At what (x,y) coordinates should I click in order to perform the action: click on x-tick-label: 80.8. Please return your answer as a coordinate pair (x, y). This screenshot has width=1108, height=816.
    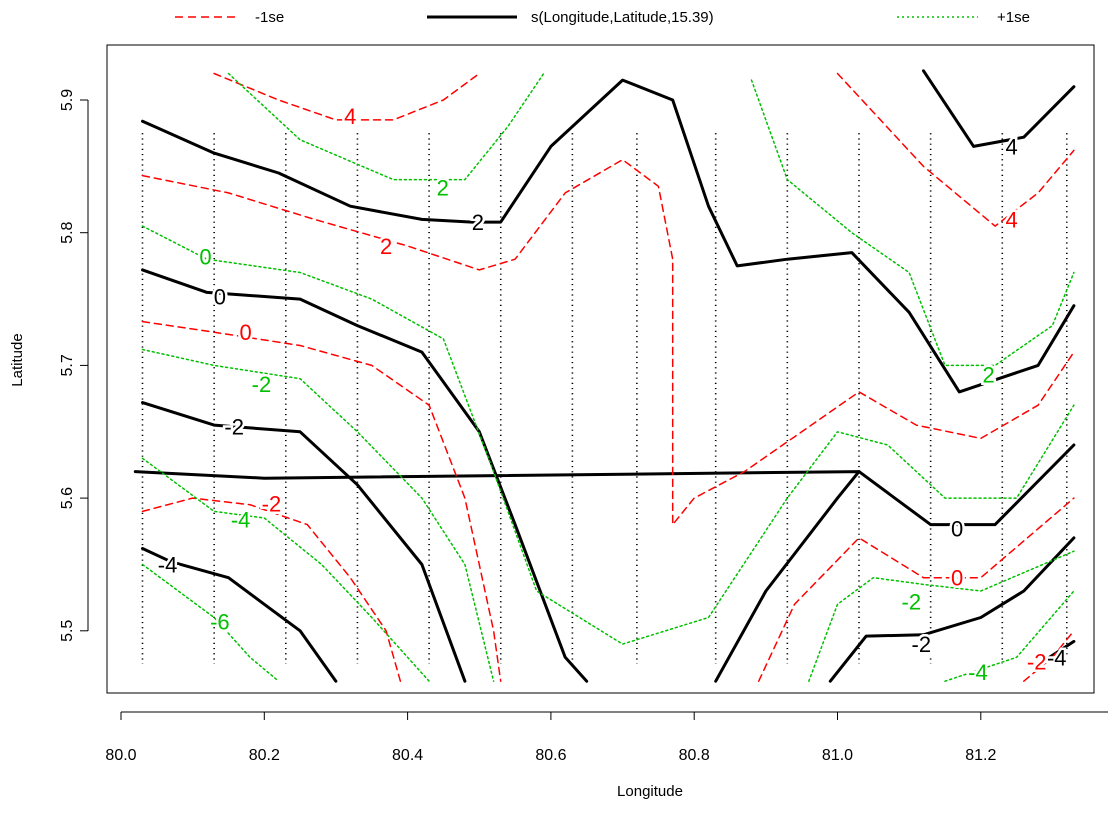
    Looking at the image, I should click on (694, 755).